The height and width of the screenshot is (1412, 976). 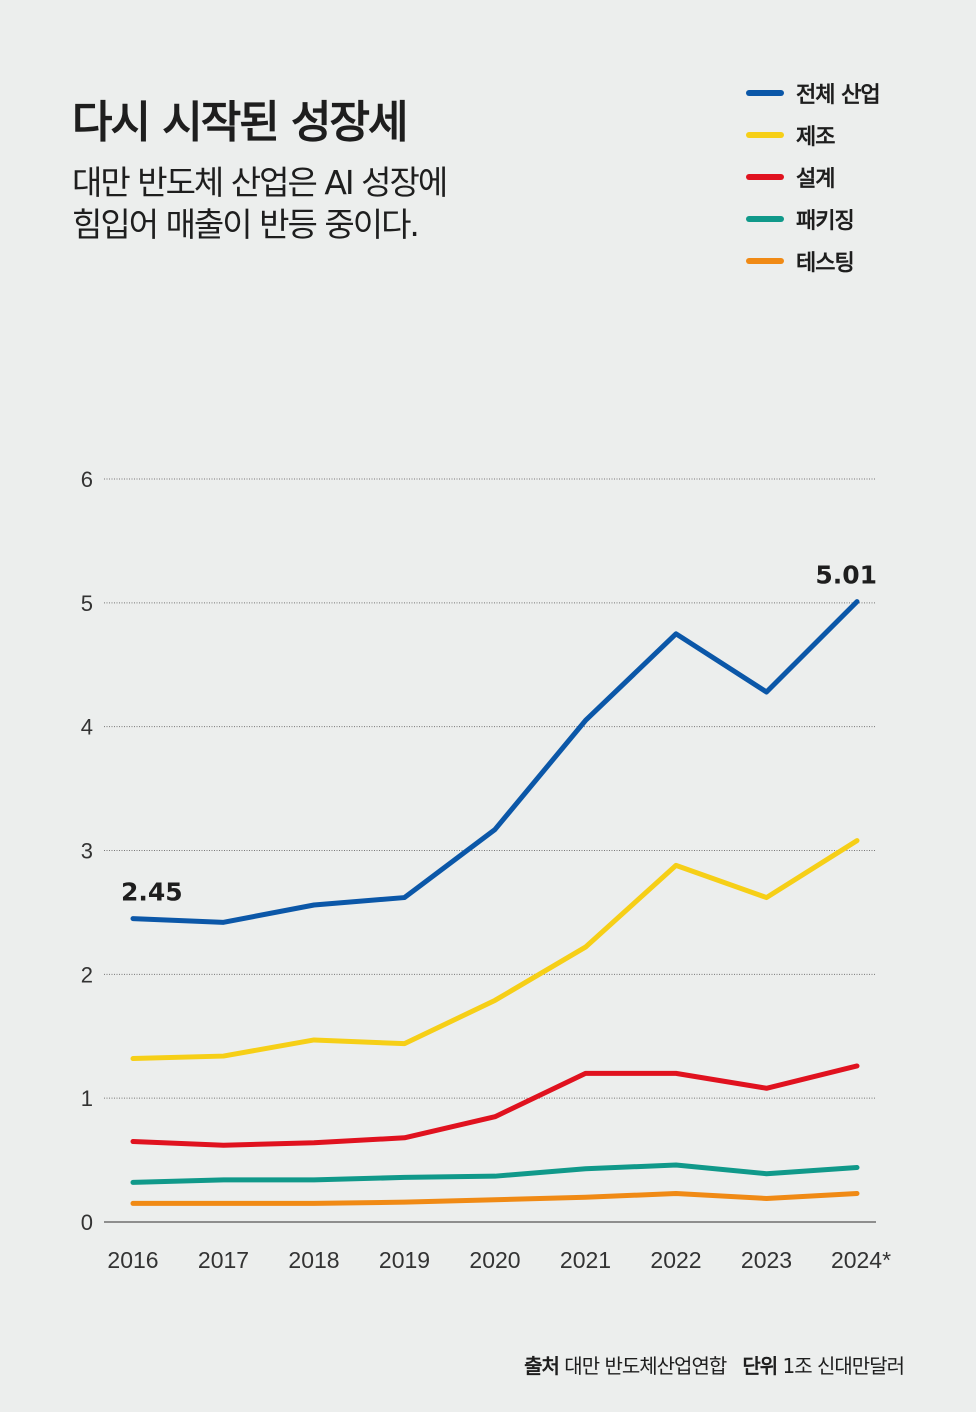 I want to click on x-tick-label: 2022, so click(x=675, y=1260).